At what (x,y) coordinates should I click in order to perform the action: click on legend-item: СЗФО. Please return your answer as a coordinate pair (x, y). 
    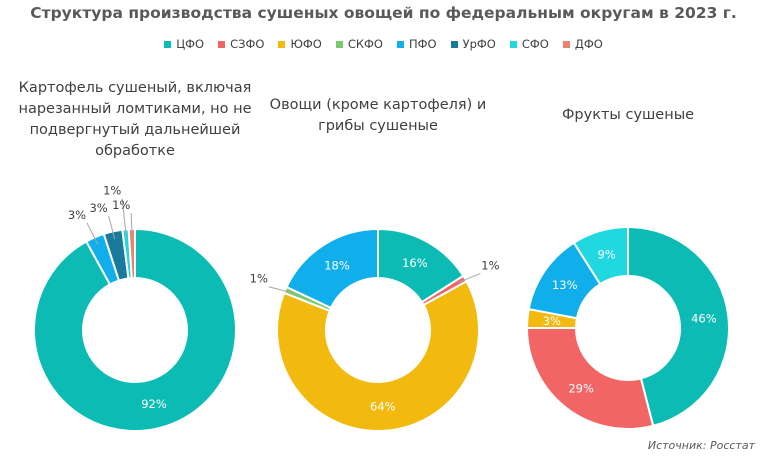
    Looking at the image, I should click on (241, 44).